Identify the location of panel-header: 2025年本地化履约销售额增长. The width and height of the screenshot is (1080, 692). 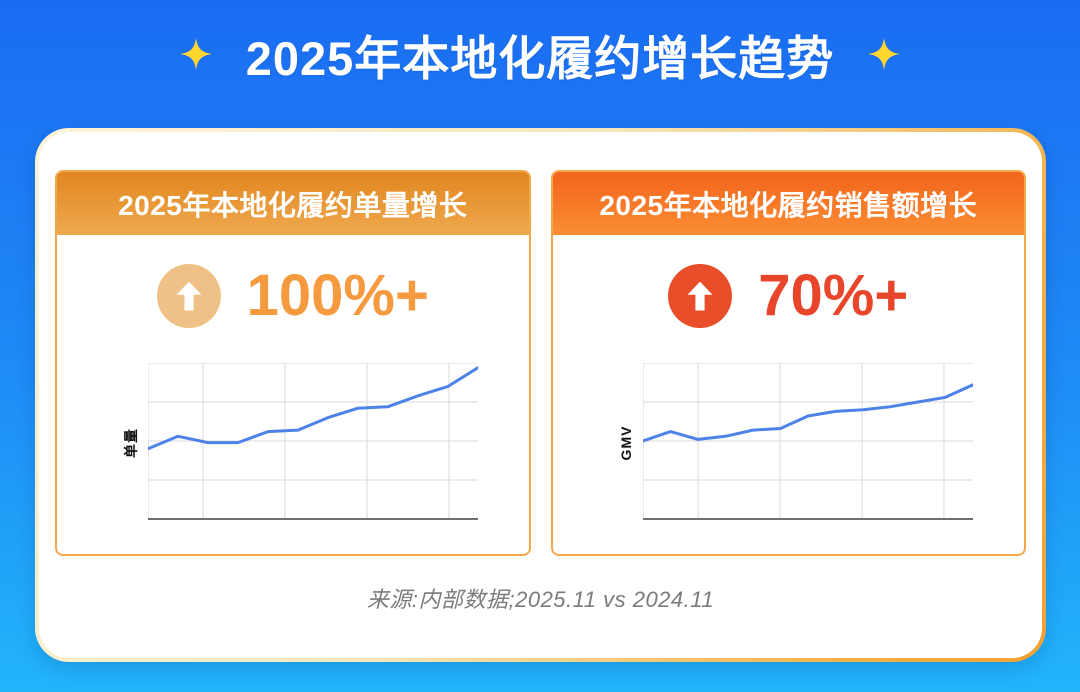
(788, 203).